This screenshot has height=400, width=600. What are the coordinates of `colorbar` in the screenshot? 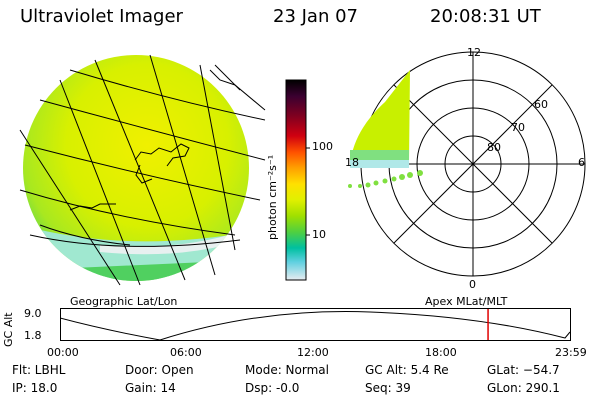 It's located at (297, 180).